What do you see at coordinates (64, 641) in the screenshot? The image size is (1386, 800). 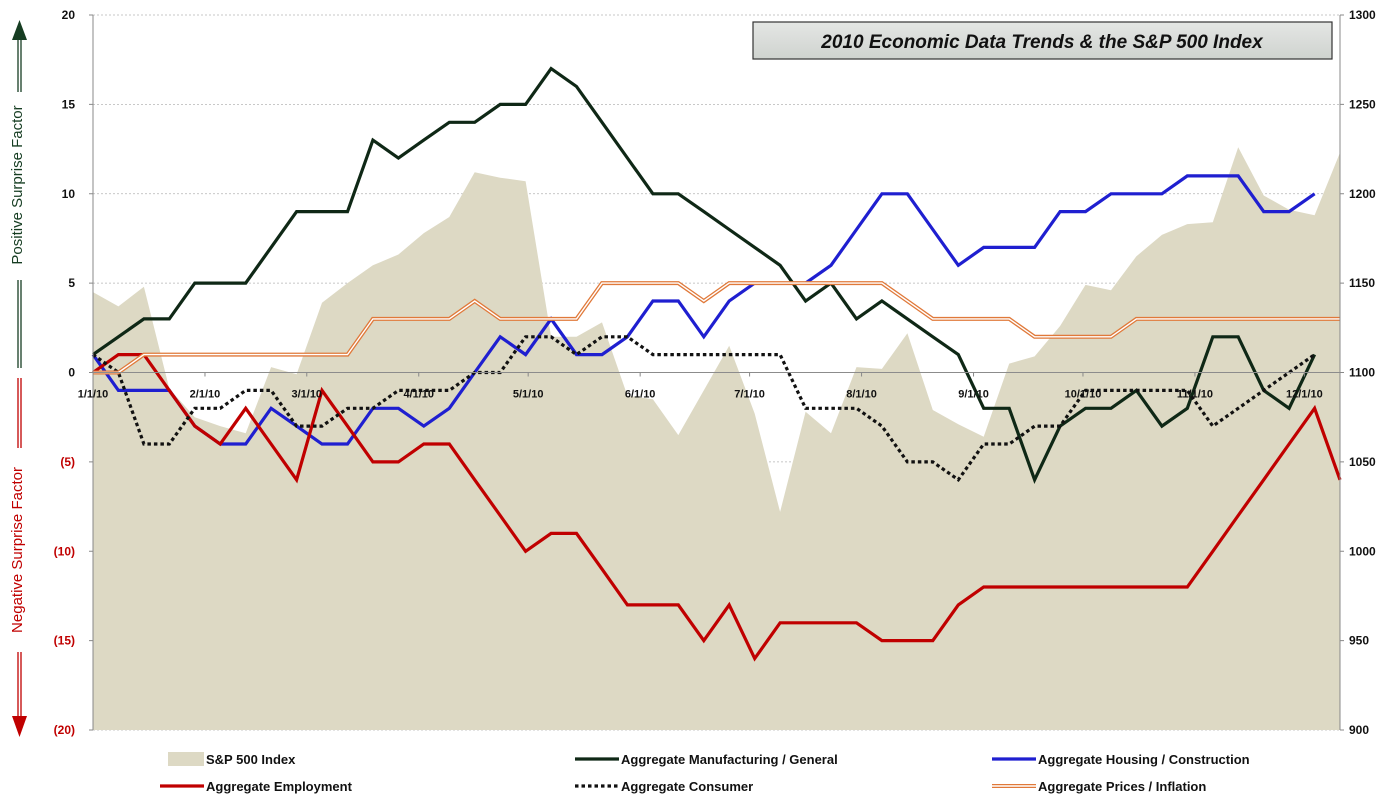 I see `y-tick-label: (15)` at bounding box center [64, 641].